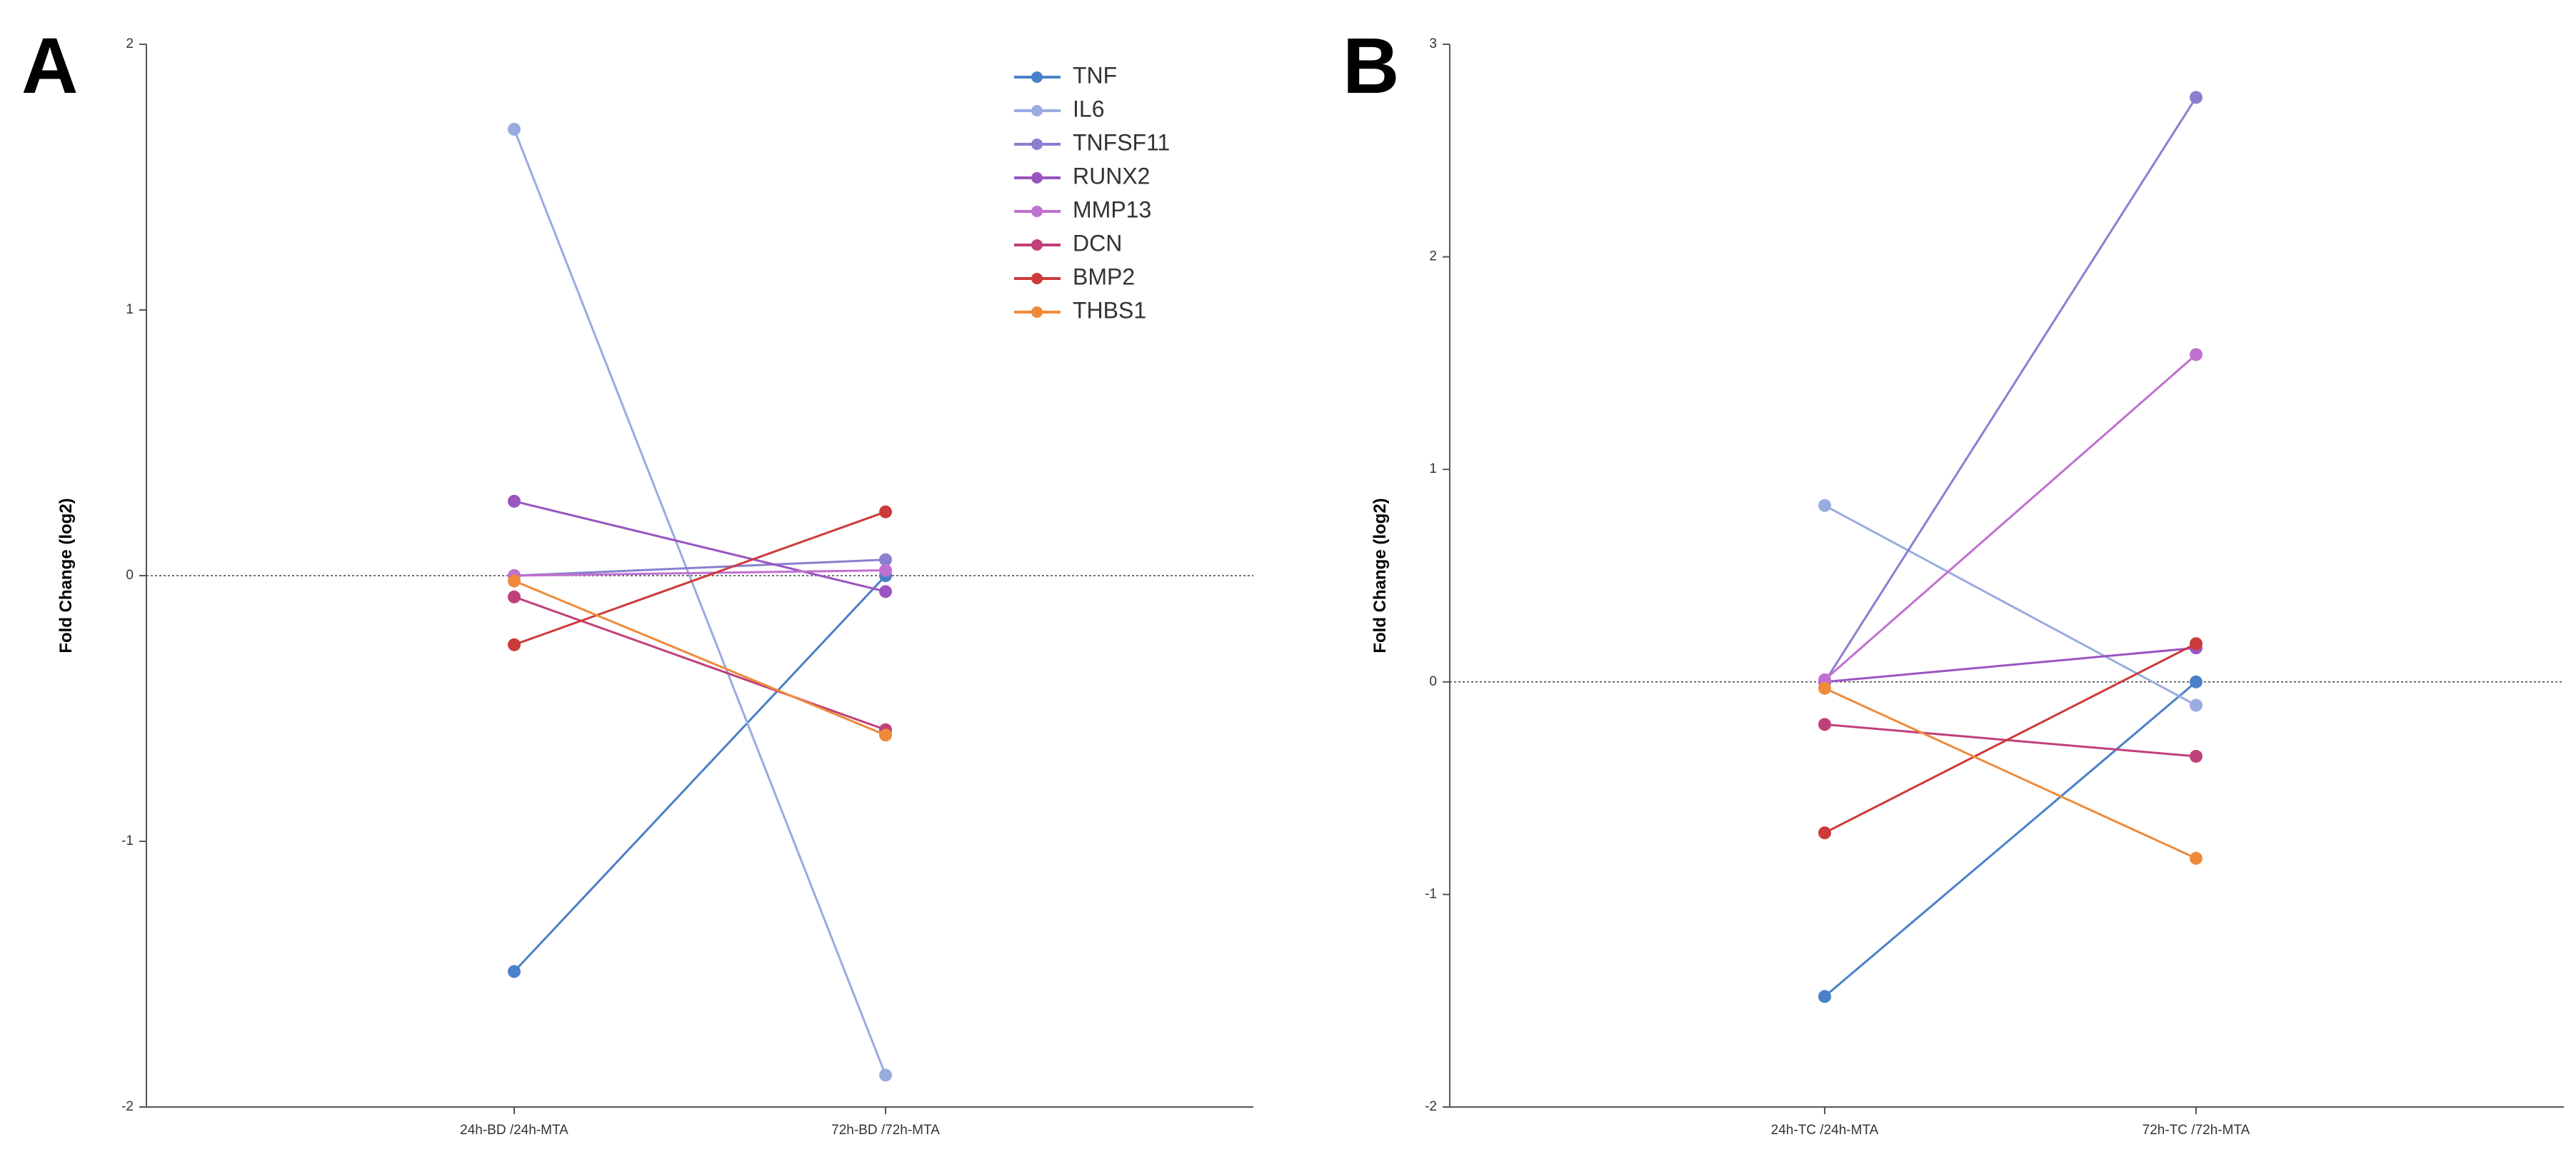  Describe the element at coordinates (1109, 310) in the screenshot. I see `legend-label: THBS1` at that location.